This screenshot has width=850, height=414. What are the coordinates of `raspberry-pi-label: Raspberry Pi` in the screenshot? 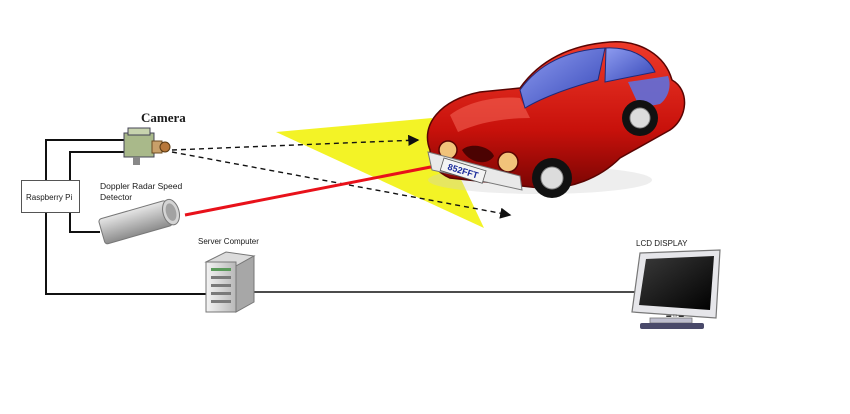 It's located at (49, 197).